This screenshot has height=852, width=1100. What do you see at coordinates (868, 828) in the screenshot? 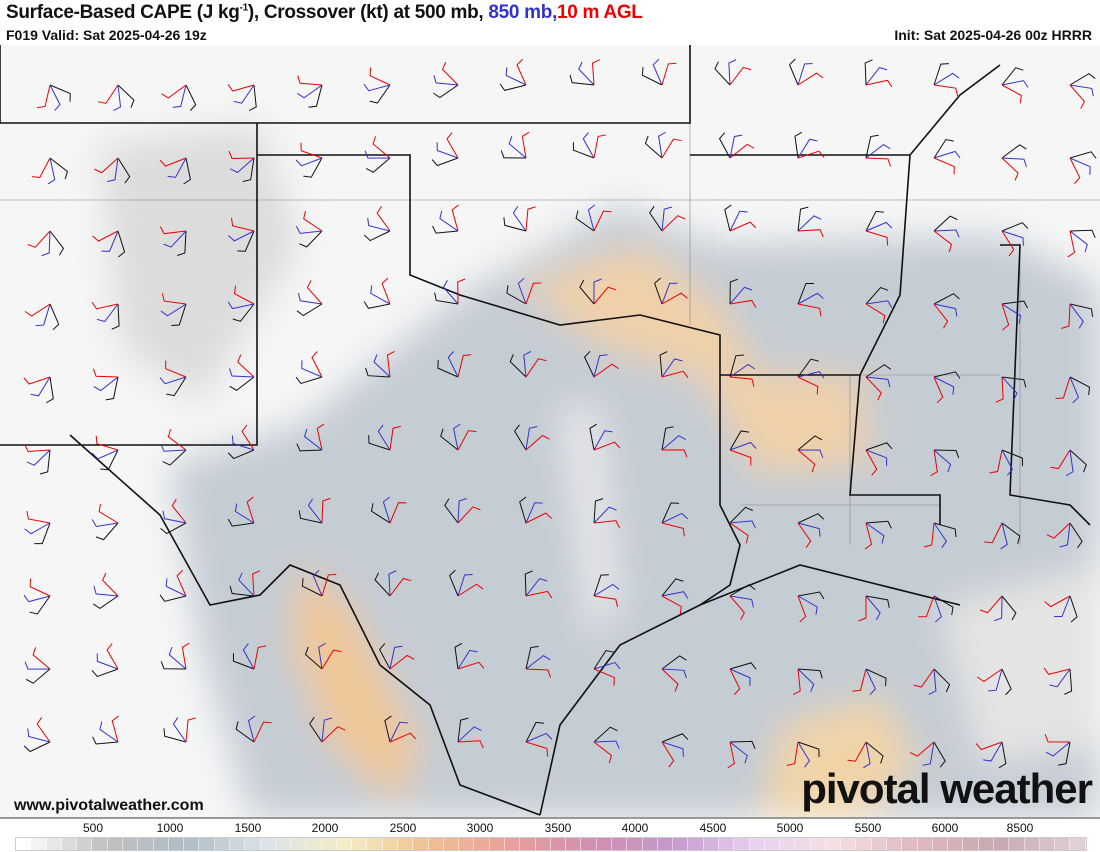
I see `colorbar-tick: 5500` at bounding box center [868, 828].